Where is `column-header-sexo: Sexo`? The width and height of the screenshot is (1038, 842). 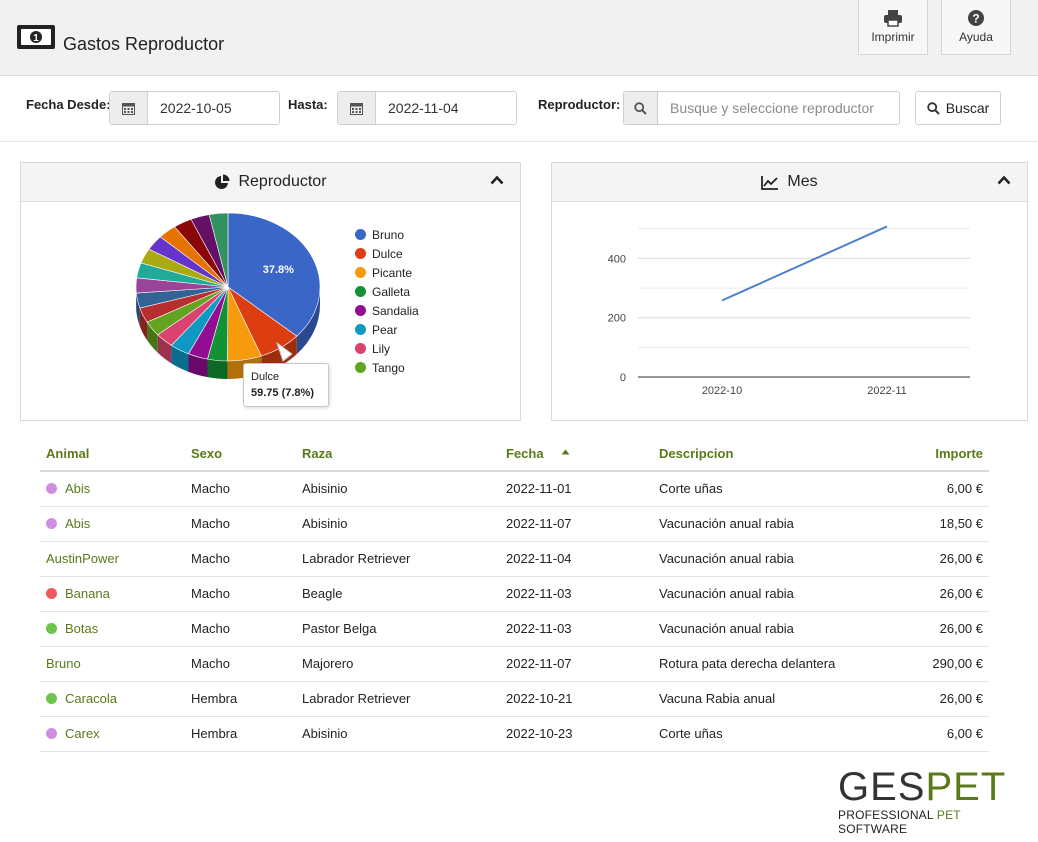
column-header-sexo: Sexo is located at coordinates (240, 454).